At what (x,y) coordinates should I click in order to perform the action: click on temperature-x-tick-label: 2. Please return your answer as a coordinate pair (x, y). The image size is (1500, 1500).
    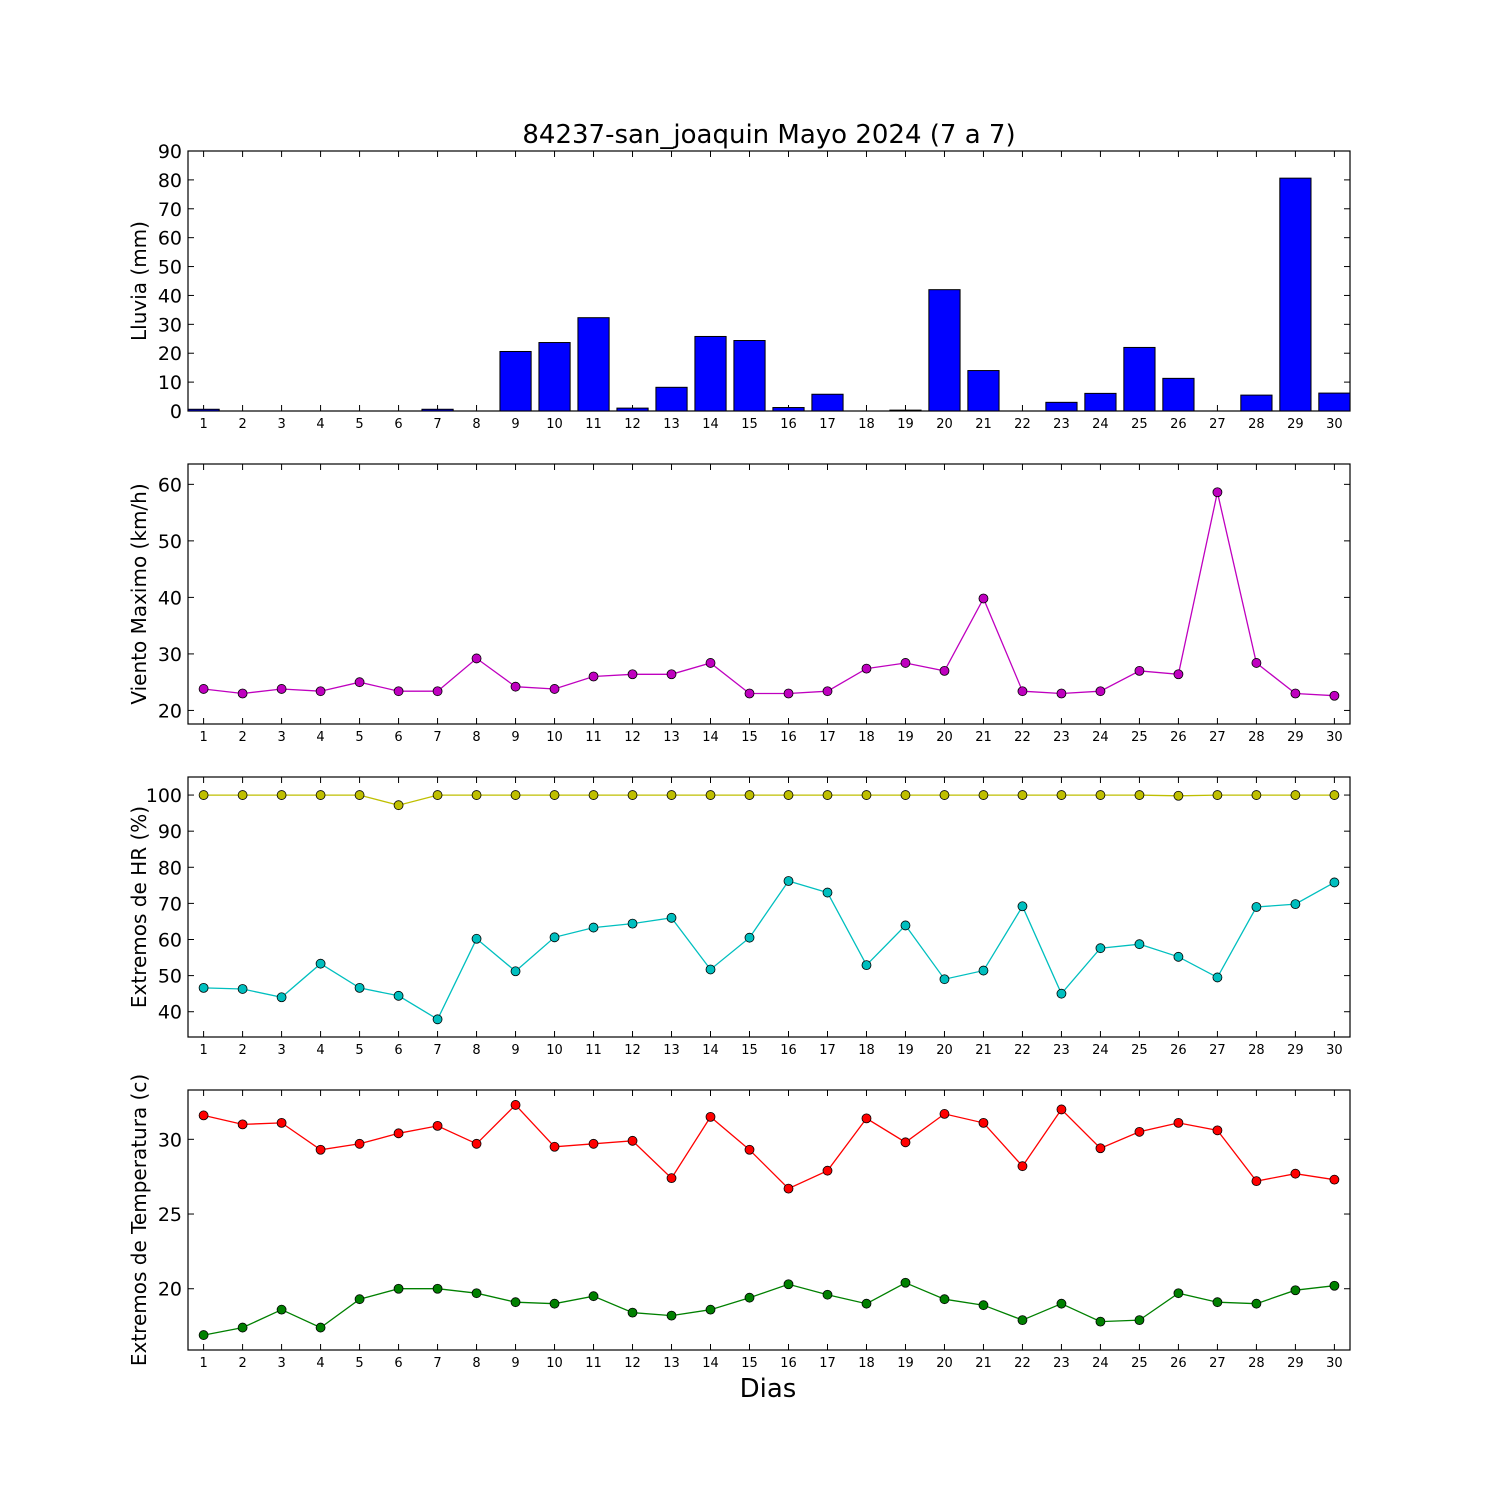
    Looking at the image, I should click on (242, 1363).